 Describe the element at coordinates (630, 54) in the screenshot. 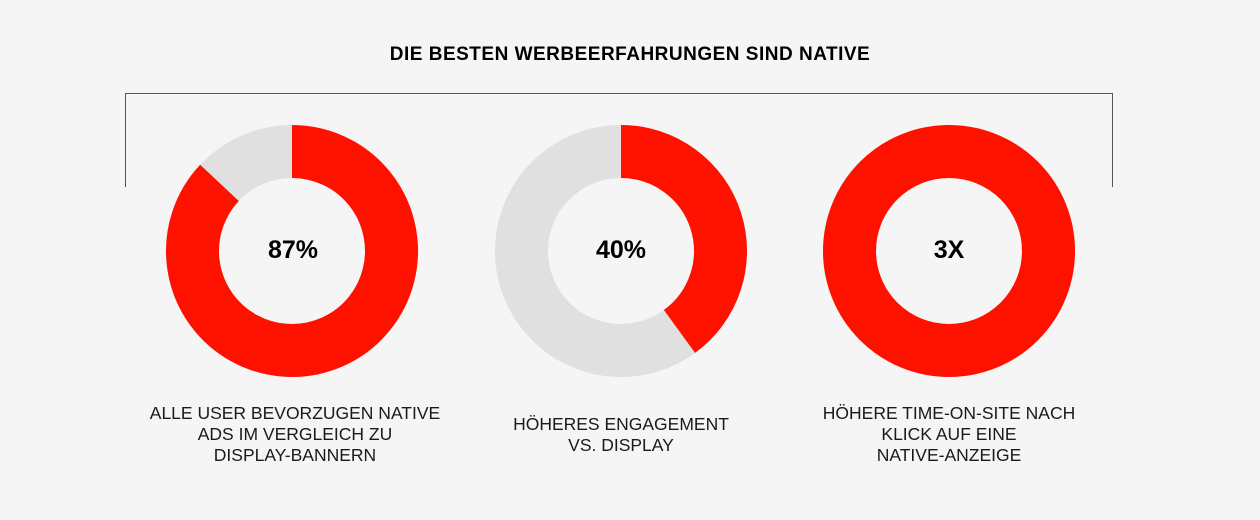

I see `page-title: DIE BESTEN WERBEERFAHRUNGEN SIND NATIVE` at that location.